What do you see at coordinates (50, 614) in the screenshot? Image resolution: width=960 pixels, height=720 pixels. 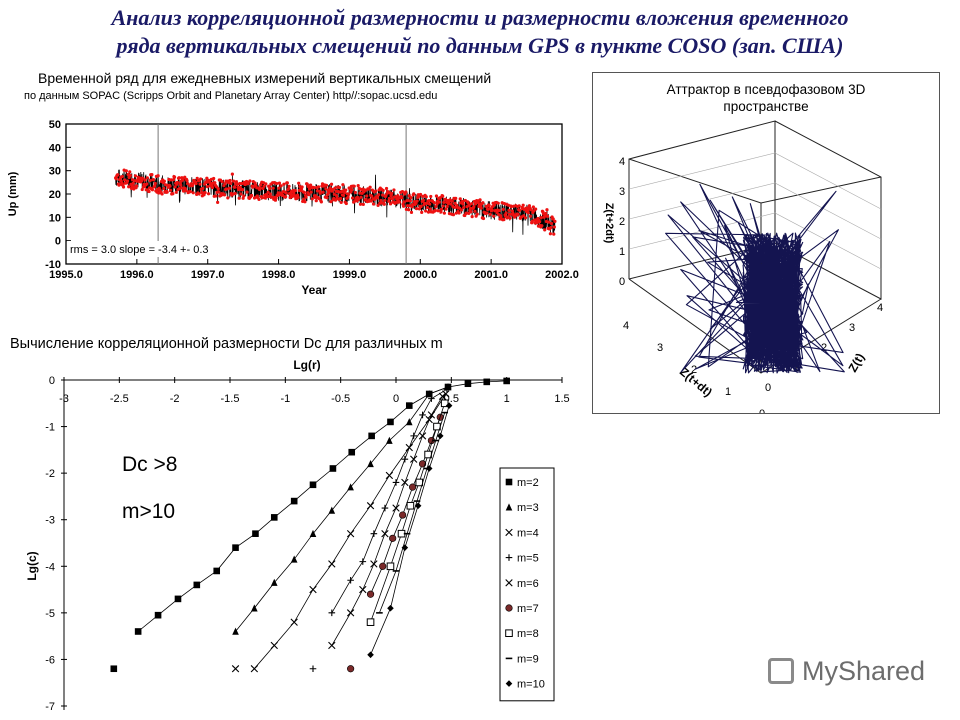 I see `correlation-y-tick-label: -5` at bounding box center [50, 614].